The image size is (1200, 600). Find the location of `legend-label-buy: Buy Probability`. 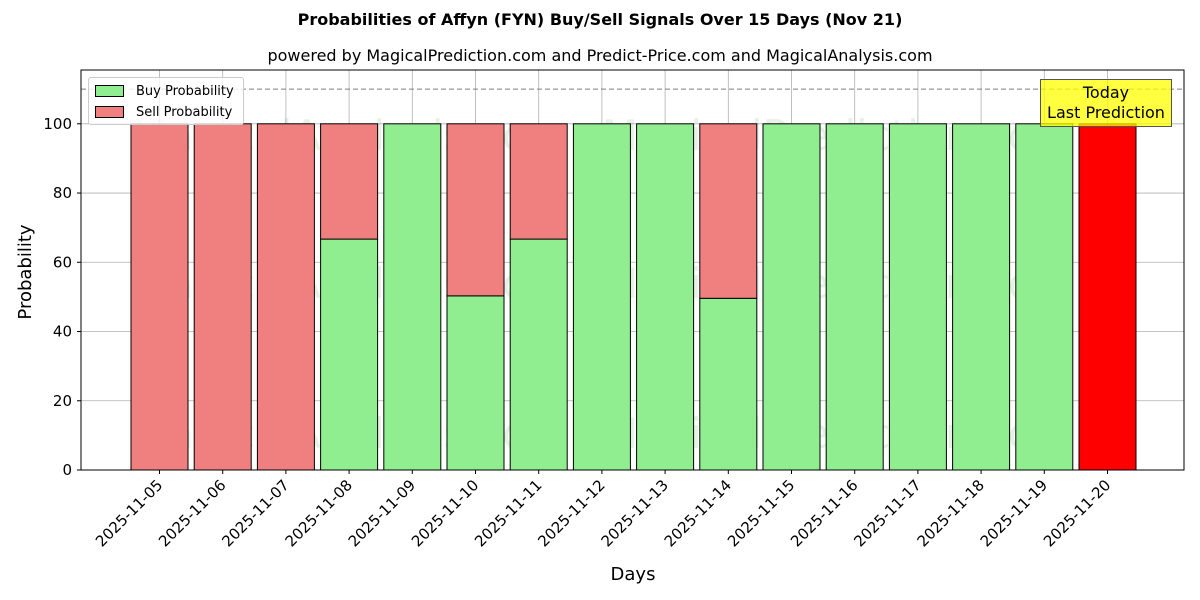

legend-label-buy: Buy Probability is located at coordinates (185, 91).